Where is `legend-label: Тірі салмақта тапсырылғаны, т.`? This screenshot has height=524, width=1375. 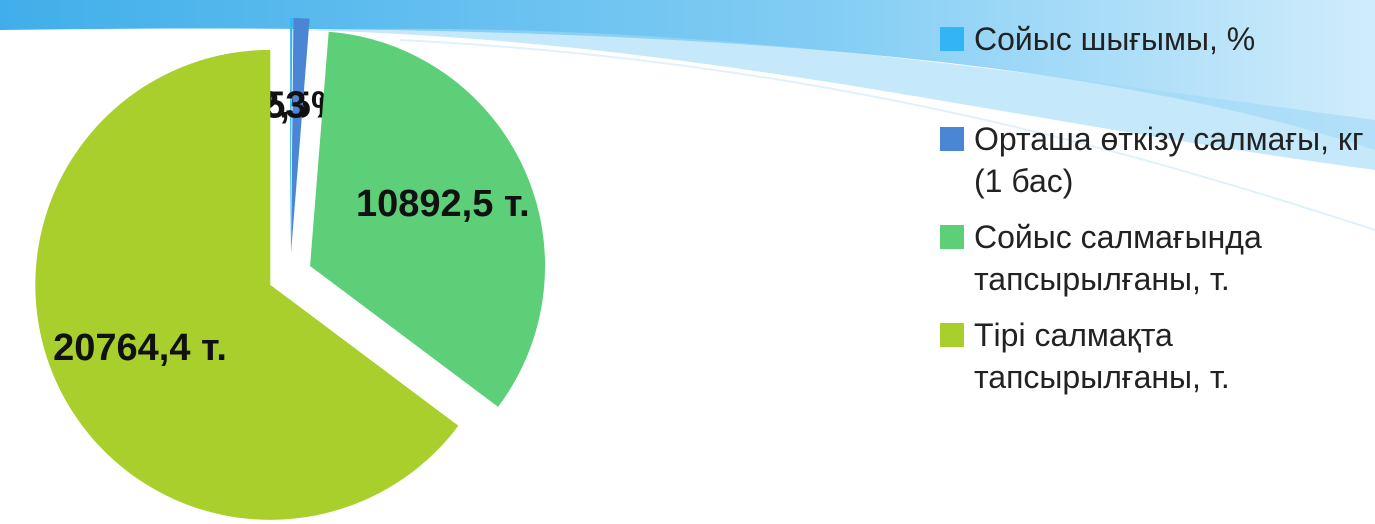 legend-label: Тірі салмақта тапсырылғаны, т. is located at coordinates (1102, 356).